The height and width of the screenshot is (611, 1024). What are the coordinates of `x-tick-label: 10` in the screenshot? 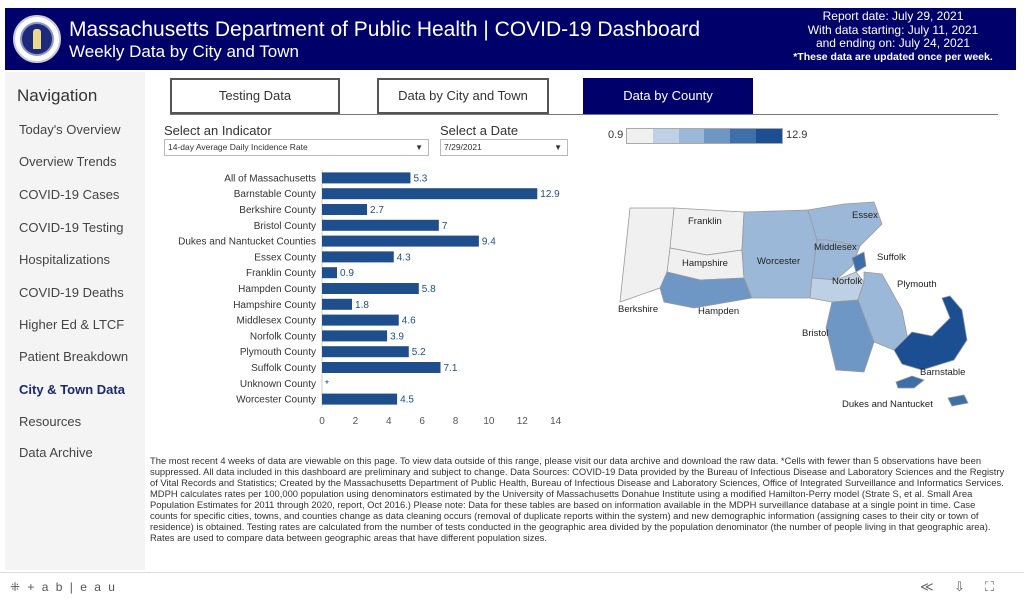 It's located at (489, 421).